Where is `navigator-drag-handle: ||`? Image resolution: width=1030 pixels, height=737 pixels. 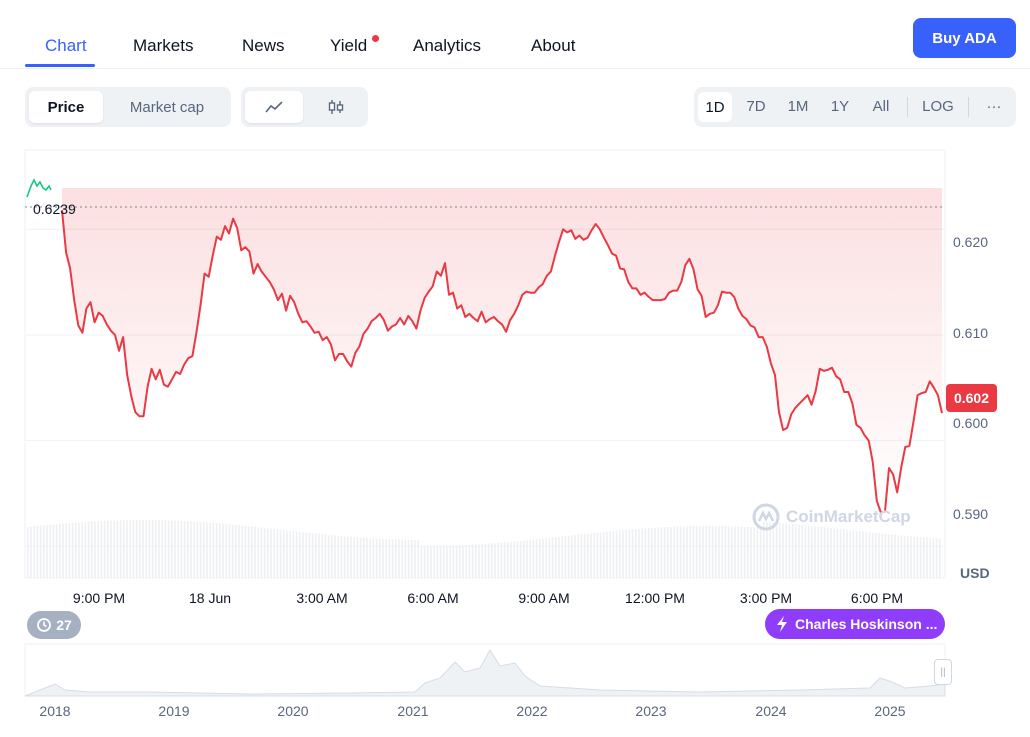 navigator-drag-handle: || is located at coordinates (943, 672).